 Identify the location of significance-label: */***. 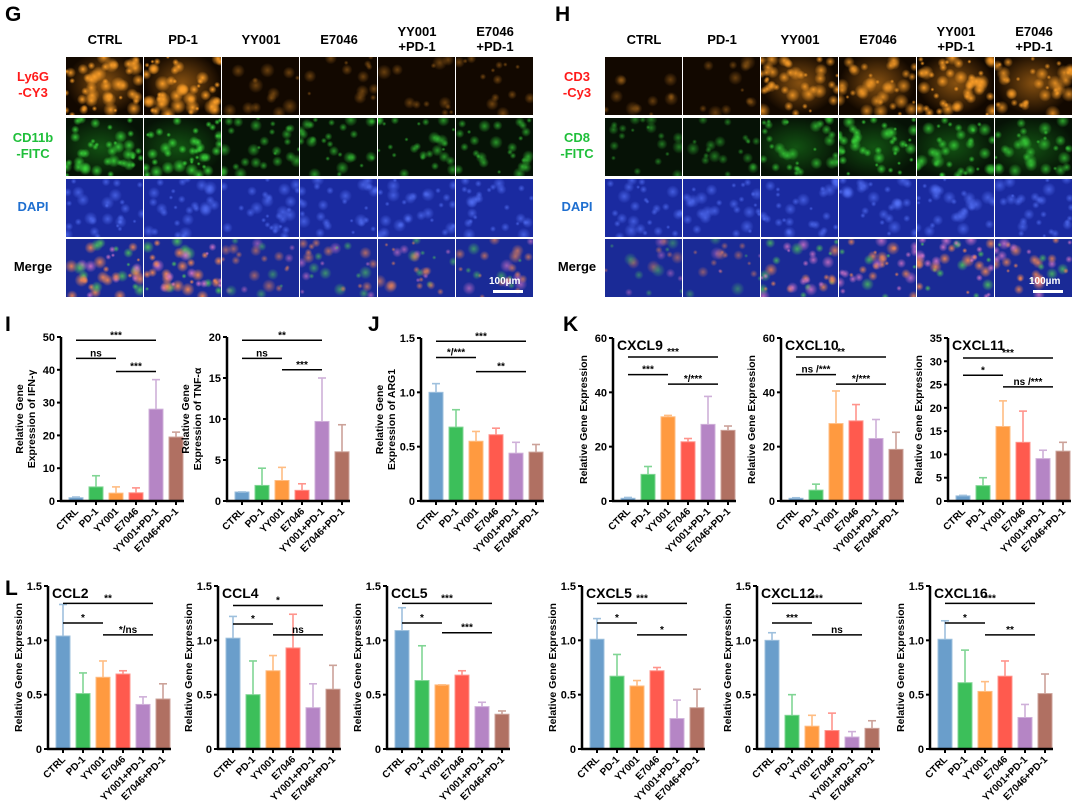
(861, 379).